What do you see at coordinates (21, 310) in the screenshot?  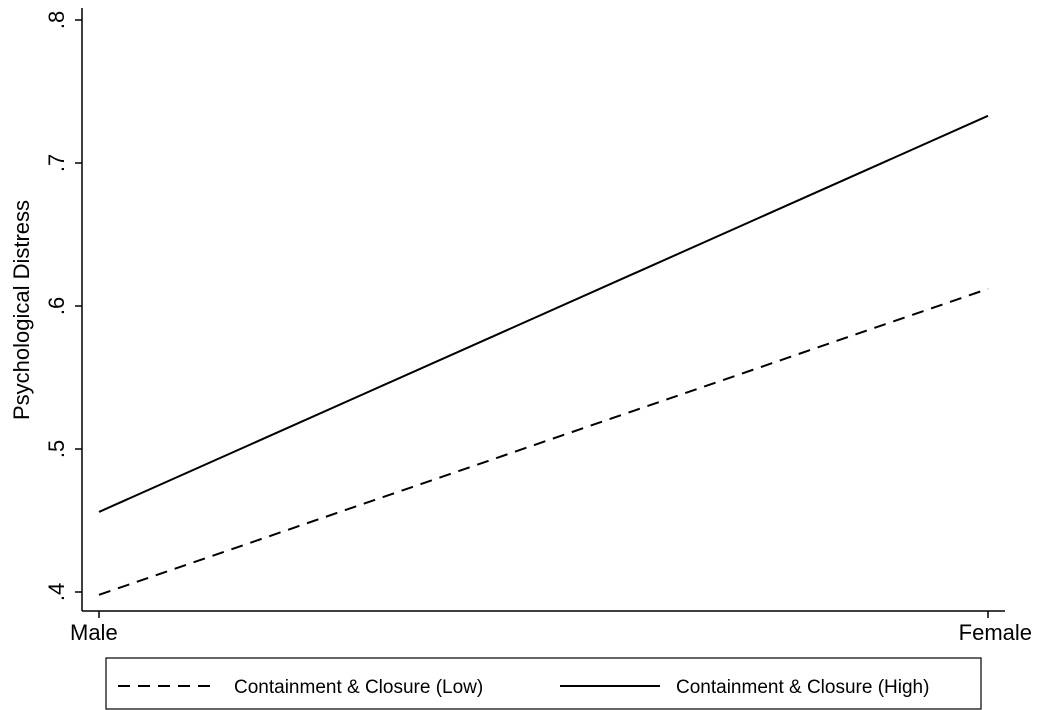 I see `y-axis-label: Psychological Distress` at bounding box center [21, 310].